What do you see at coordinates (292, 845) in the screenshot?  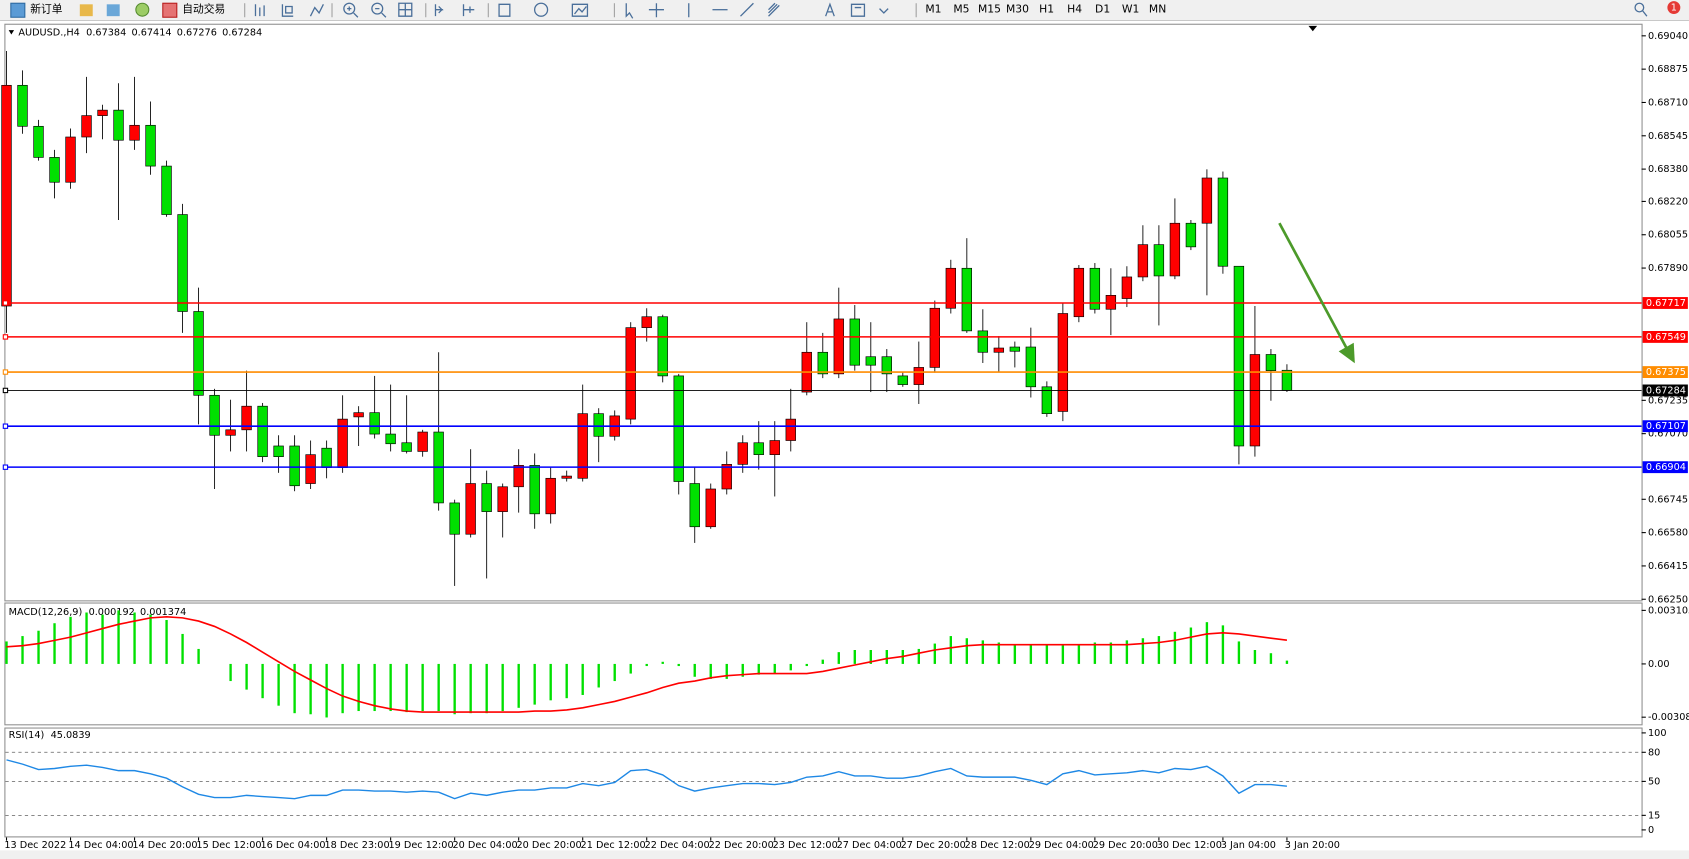 I see `x-tick-label: 16 Dec 04:00` at bounding box center [292, 845].